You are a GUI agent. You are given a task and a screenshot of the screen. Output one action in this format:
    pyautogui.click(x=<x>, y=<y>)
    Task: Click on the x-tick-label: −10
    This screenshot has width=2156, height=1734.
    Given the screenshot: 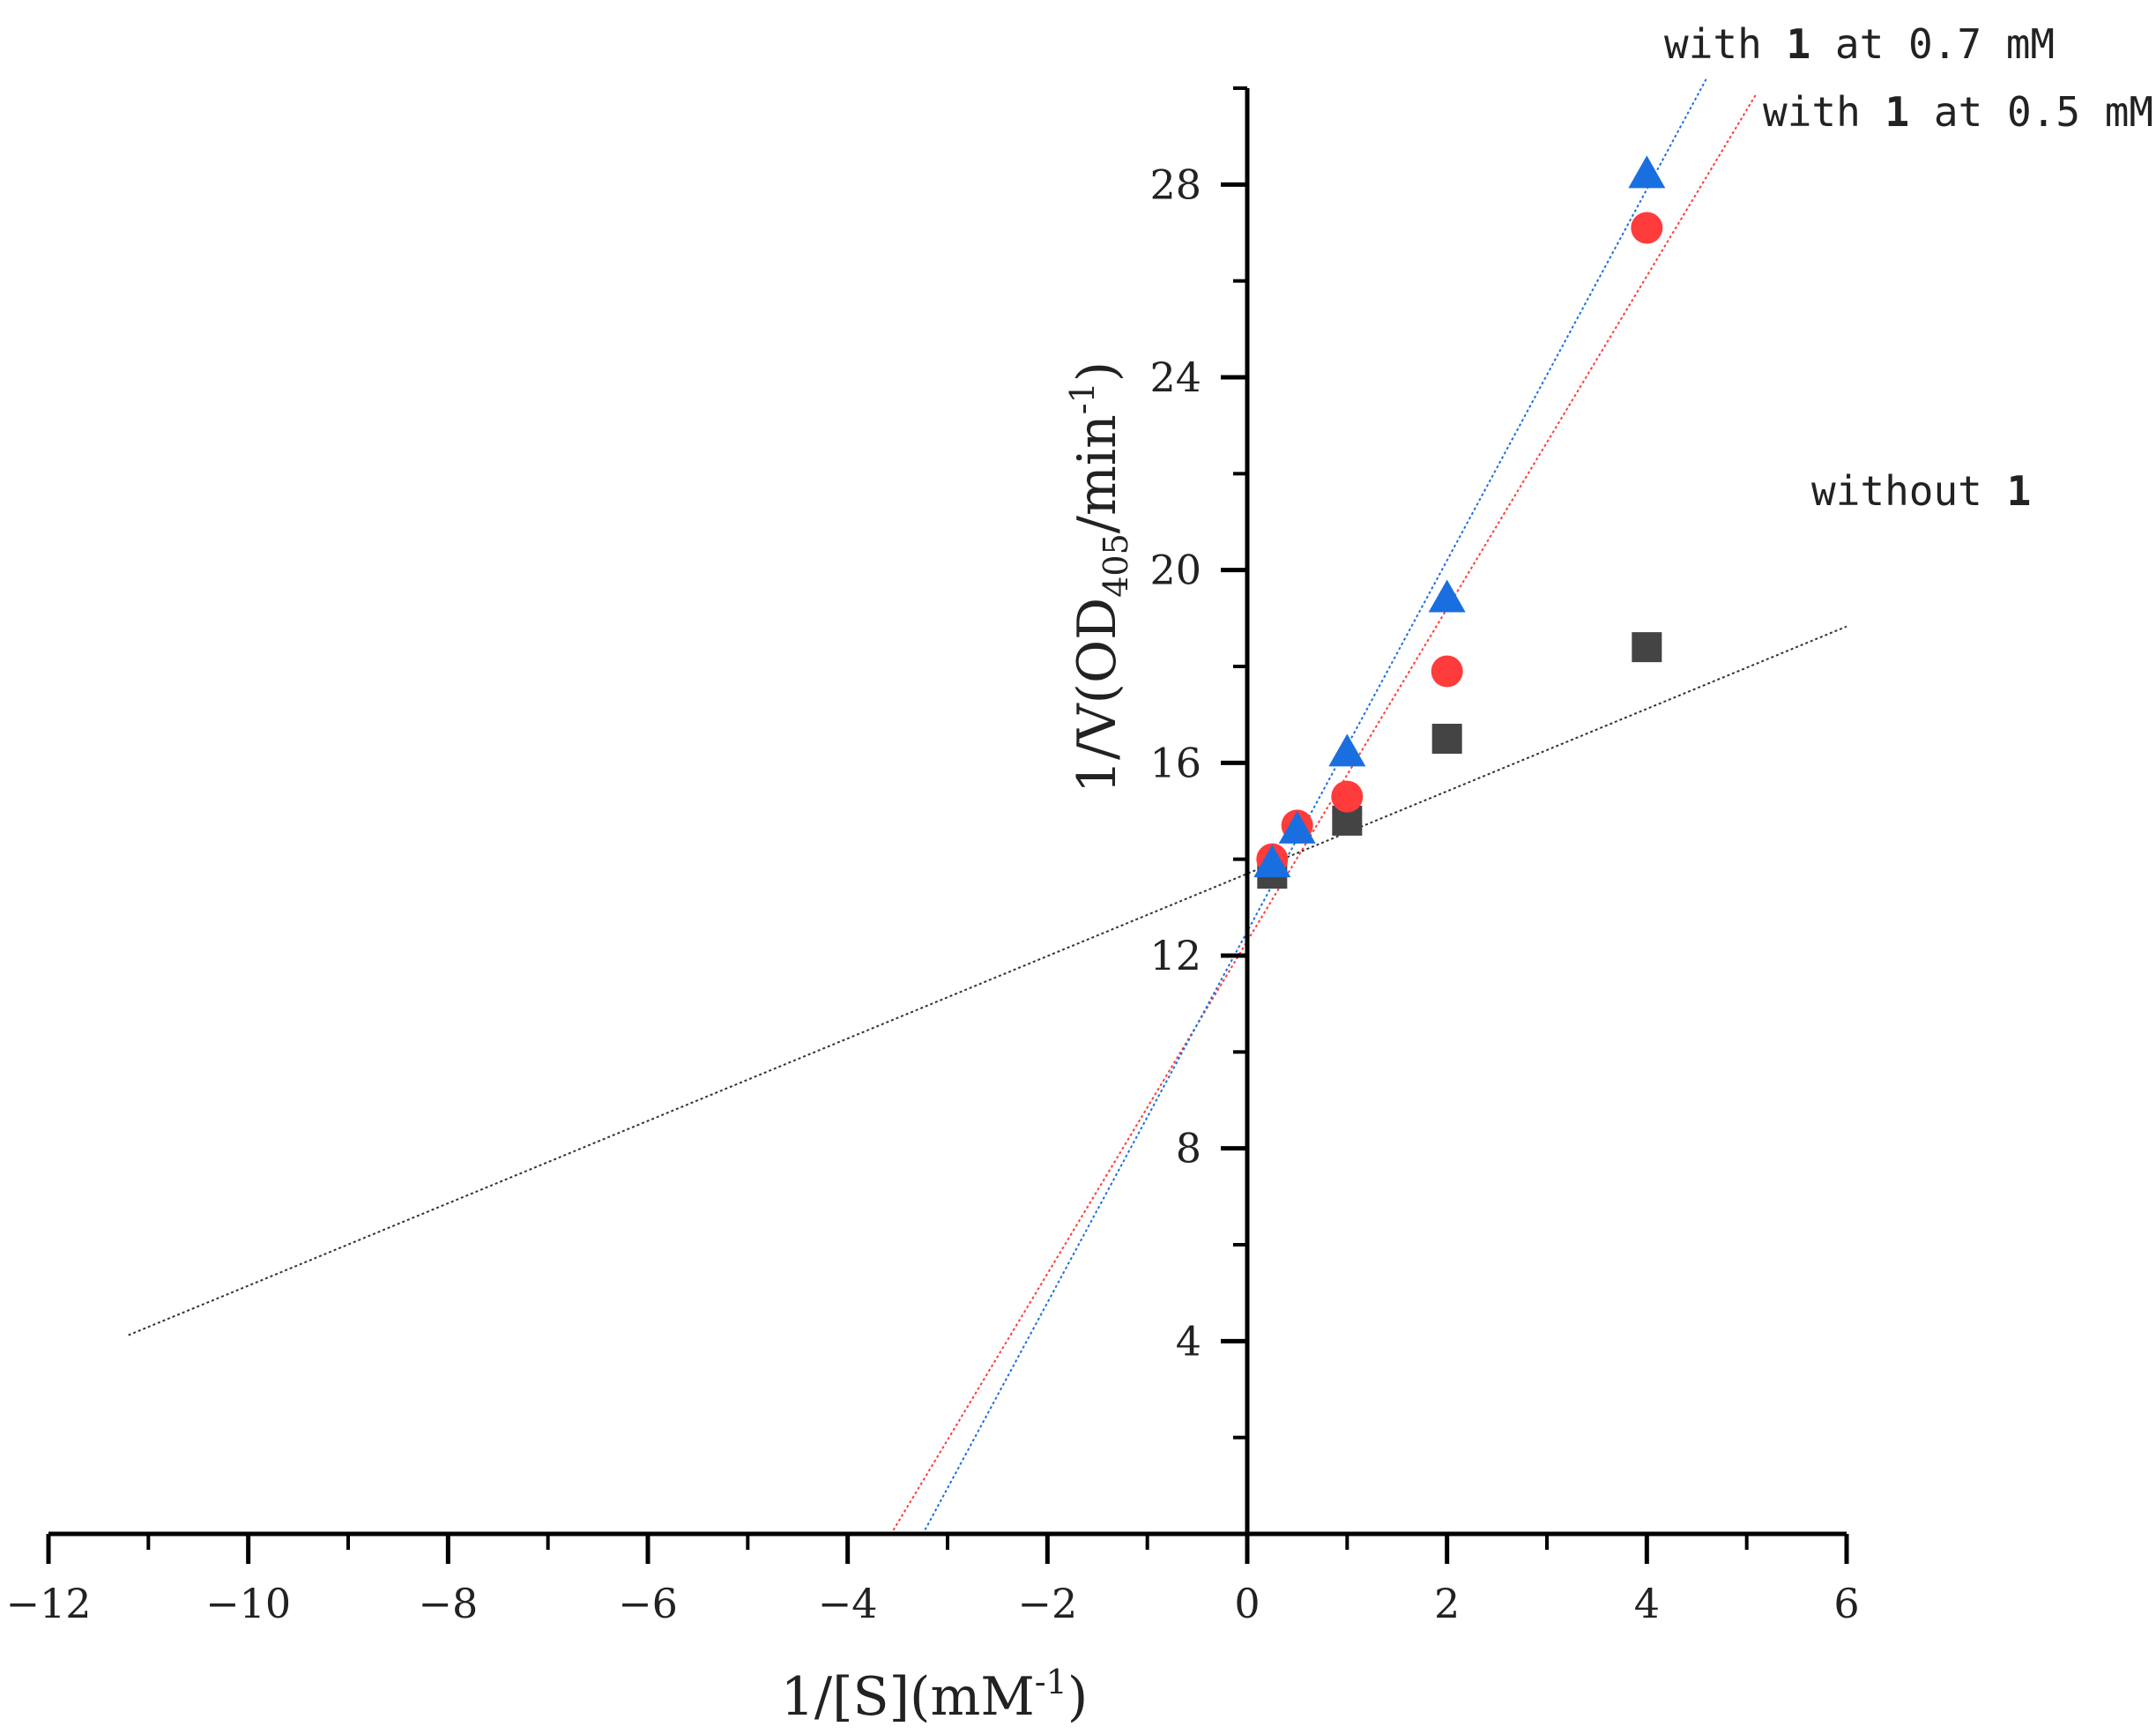 What is the action you would take?
    pyautogui.click(x=248, y=1604)
    